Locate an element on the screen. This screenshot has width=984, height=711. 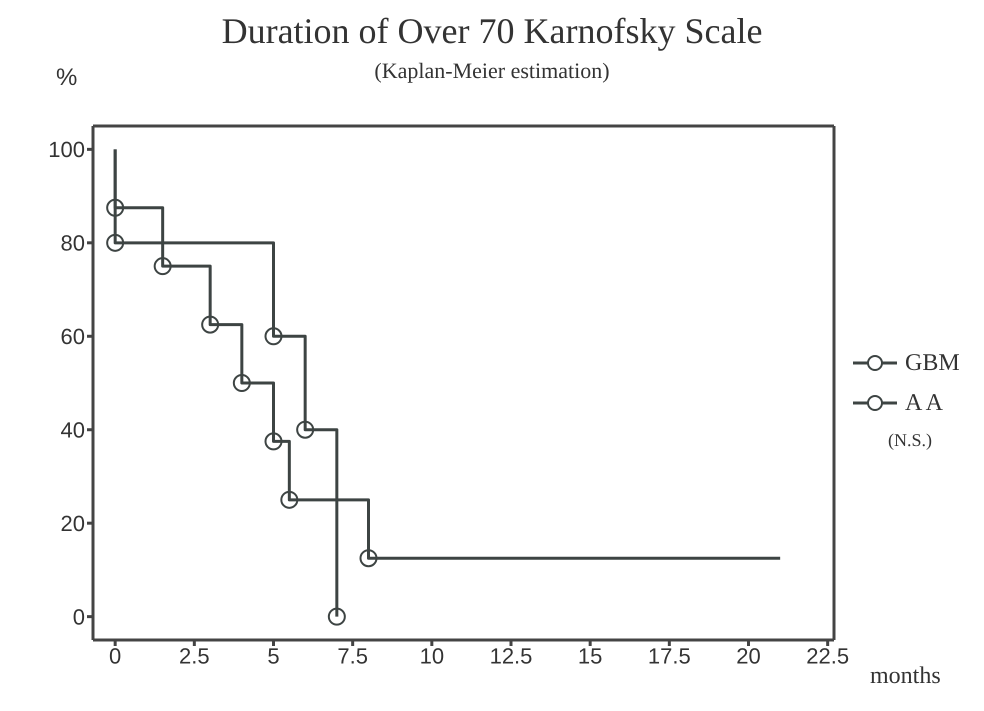
x-axis-title: months is located at coordinates (905, 676).